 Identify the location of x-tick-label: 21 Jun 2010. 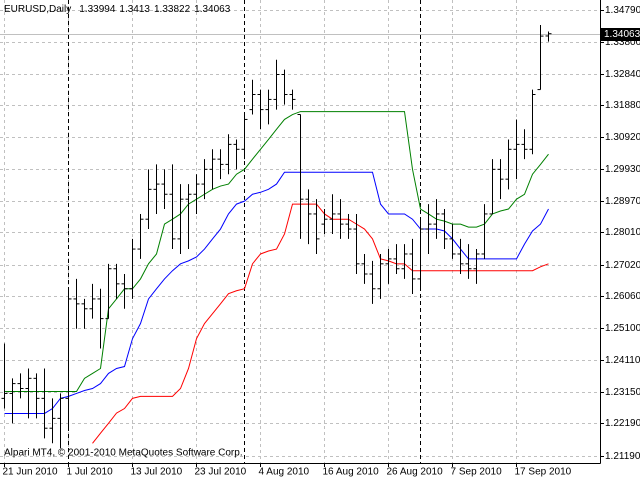
(30, 472).